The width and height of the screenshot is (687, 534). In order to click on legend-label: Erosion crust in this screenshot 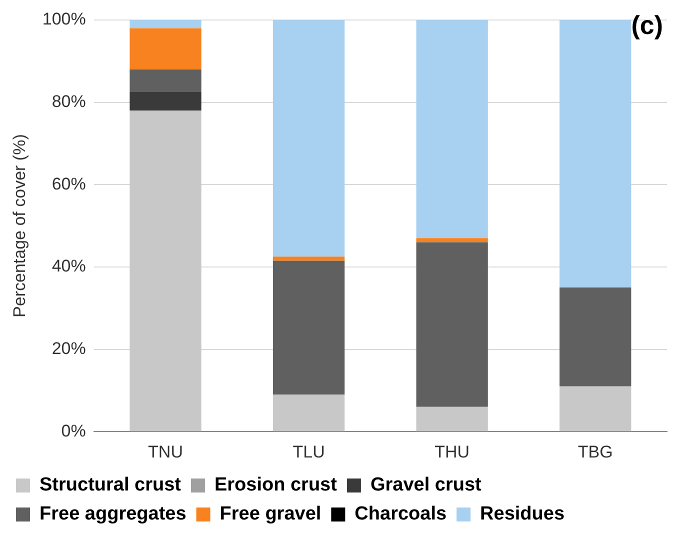, I will do `click(276, 485)`.